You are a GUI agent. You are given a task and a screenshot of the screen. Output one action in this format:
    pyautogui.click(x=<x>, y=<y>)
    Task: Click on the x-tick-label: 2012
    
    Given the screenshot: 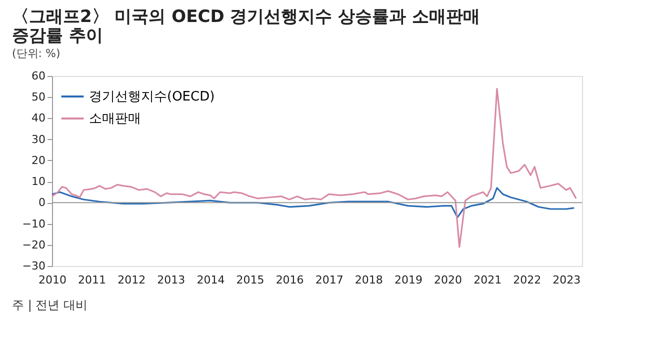 What is the action you would take?
    pyautogui.click(x=132, y=280)
    